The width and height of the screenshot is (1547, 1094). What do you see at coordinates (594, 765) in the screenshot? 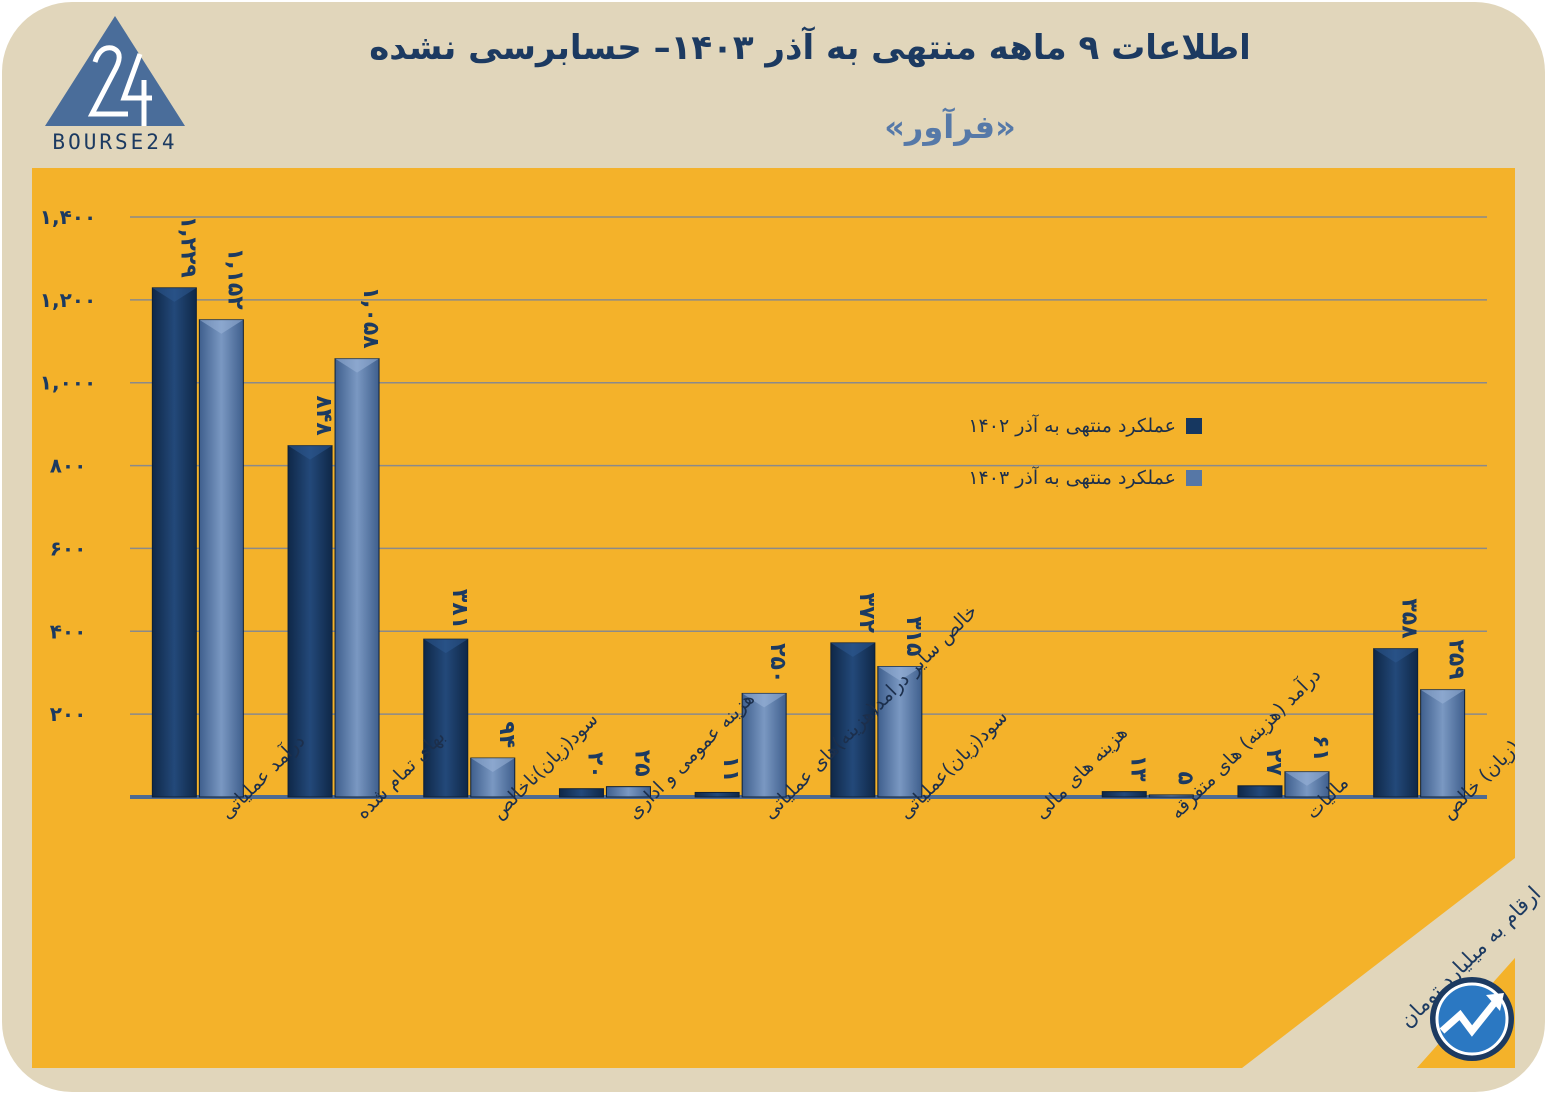
I see `data-label: ۲۰` at bounding box center [594, 765].